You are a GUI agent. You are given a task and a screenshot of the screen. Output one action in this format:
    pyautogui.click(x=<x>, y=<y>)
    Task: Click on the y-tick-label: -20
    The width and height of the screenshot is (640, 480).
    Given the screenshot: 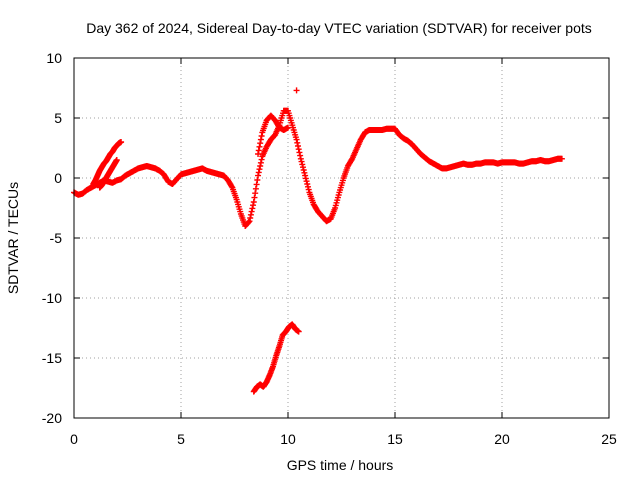 What is the action you would take?
    pyautogui.click(x=52, y=418)
    